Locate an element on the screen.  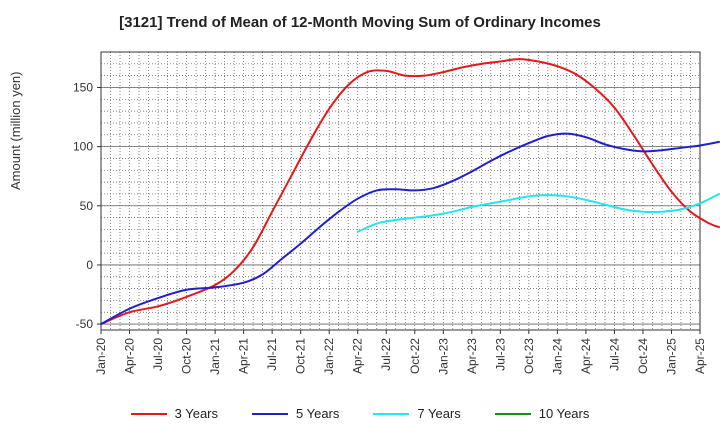
x-tick-label: Jan-20 is located at coordinates (101, 356).